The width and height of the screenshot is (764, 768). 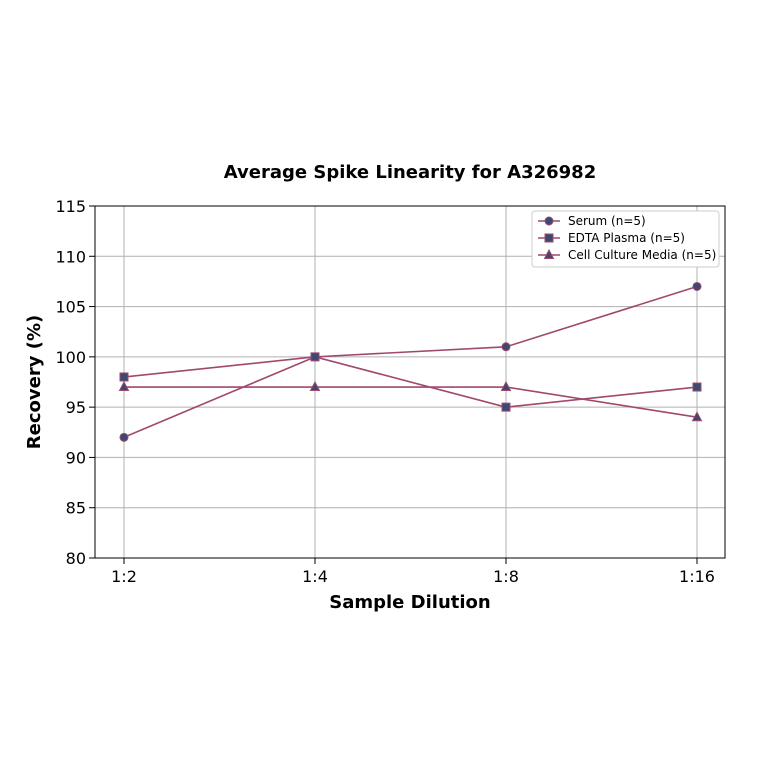 What do you see at coordinates (506, 576) in the screenshot?
I see `x-tick-label: 1:8` at bounding box center [506, 576].